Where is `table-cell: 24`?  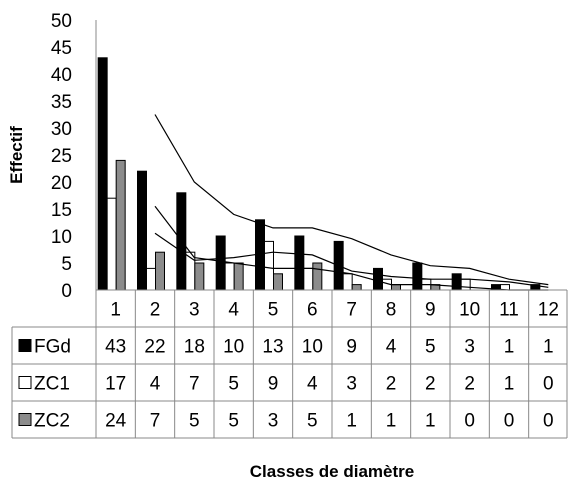
table-cell: 24 is located at coordinates (116, 421).